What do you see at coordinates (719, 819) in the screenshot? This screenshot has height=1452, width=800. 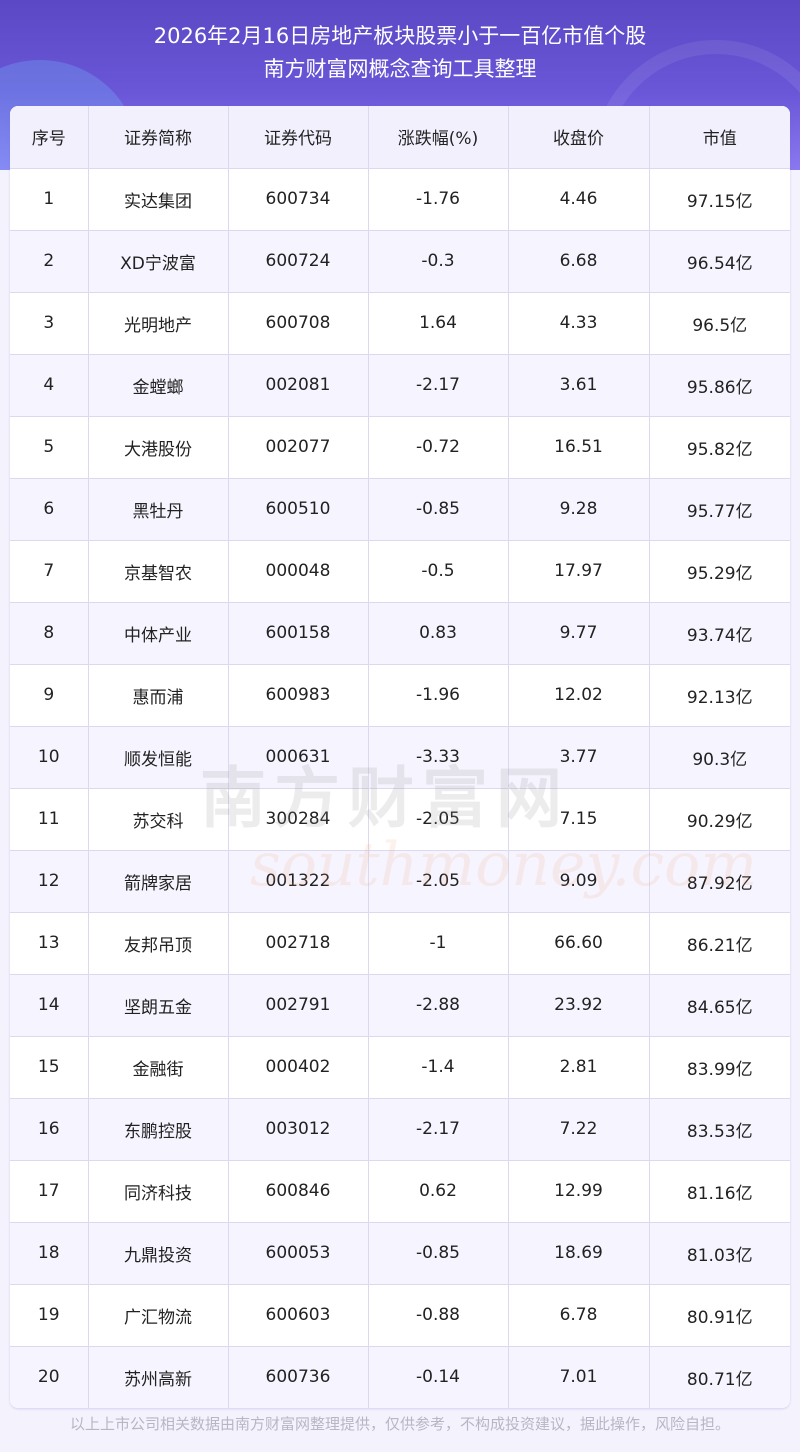 I see `cell-market-cap: 90.29亿` at bounding box center [719, 819].